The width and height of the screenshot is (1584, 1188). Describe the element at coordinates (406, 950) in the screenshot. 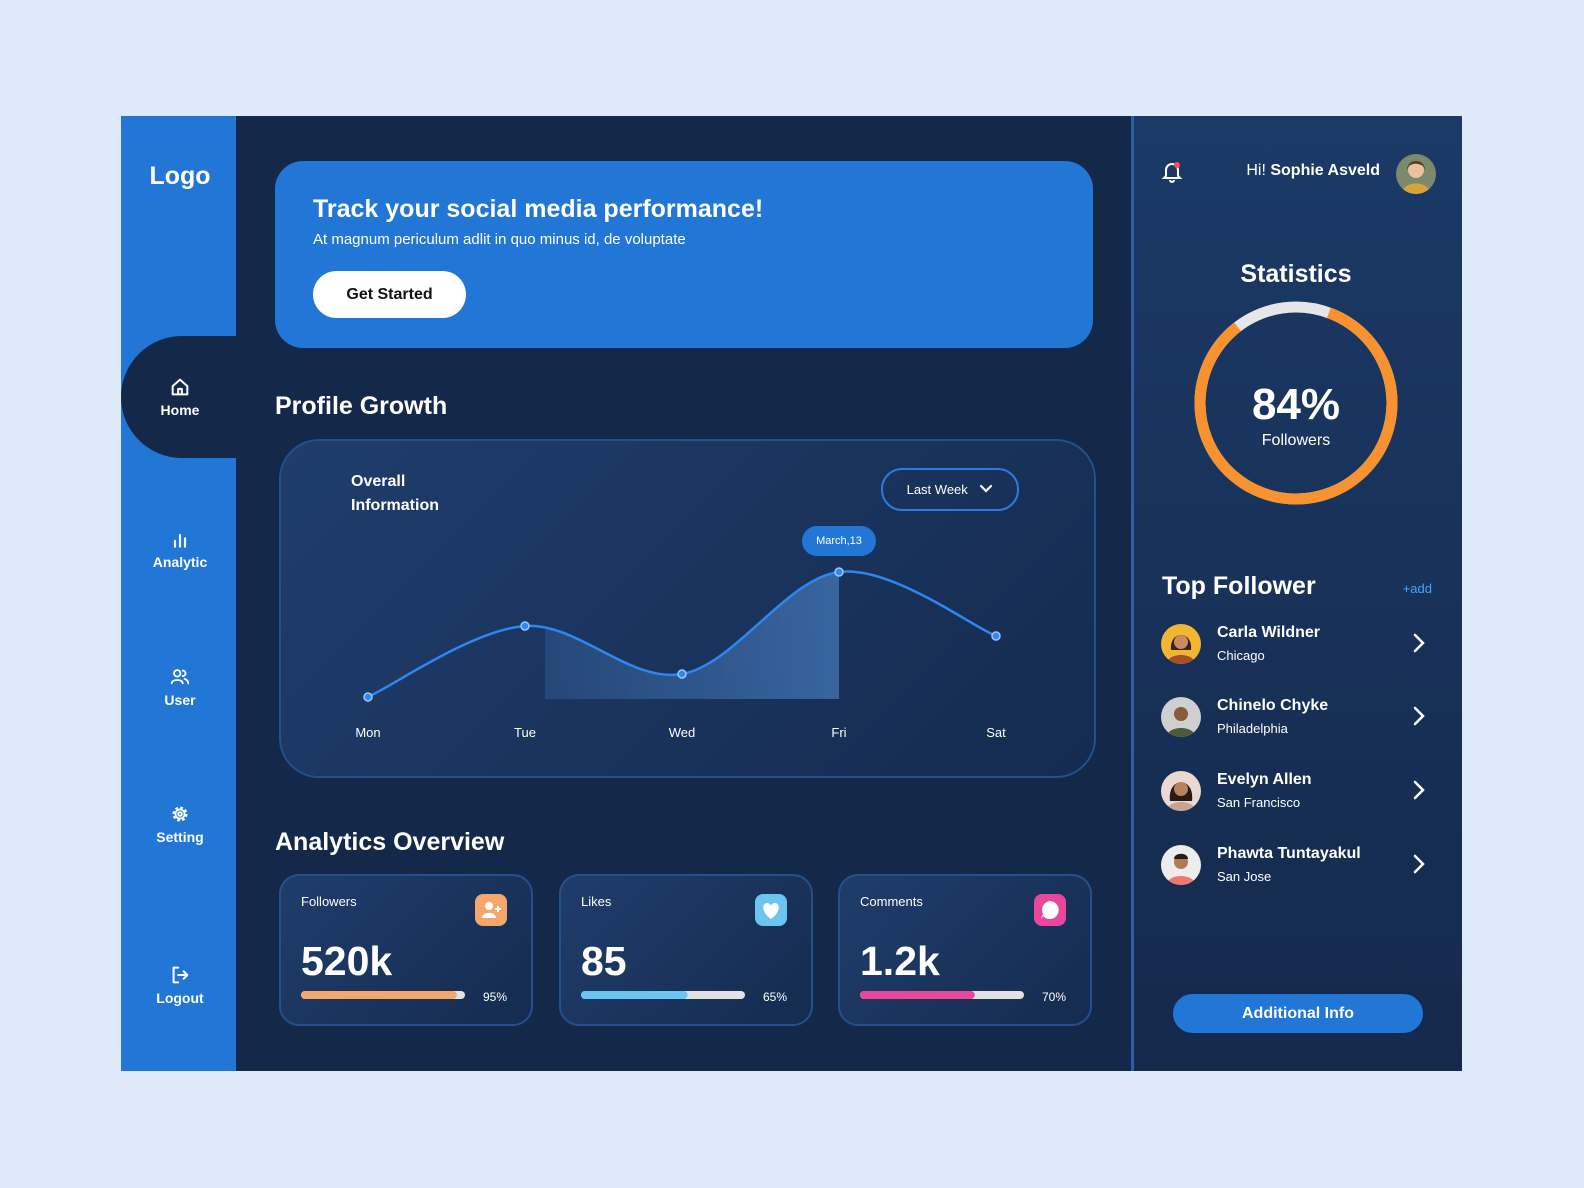

I see `stat-card: Followers 520k 95%` at that location.